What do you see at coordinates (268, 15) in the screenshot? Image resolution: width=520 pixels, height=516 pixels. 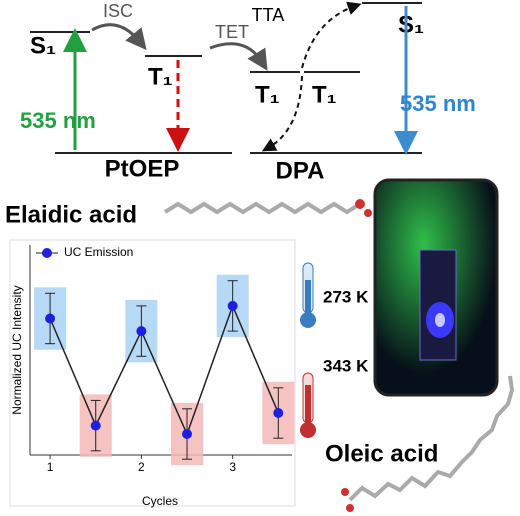 I see `label: TTA` at bounding box center [268, 15].